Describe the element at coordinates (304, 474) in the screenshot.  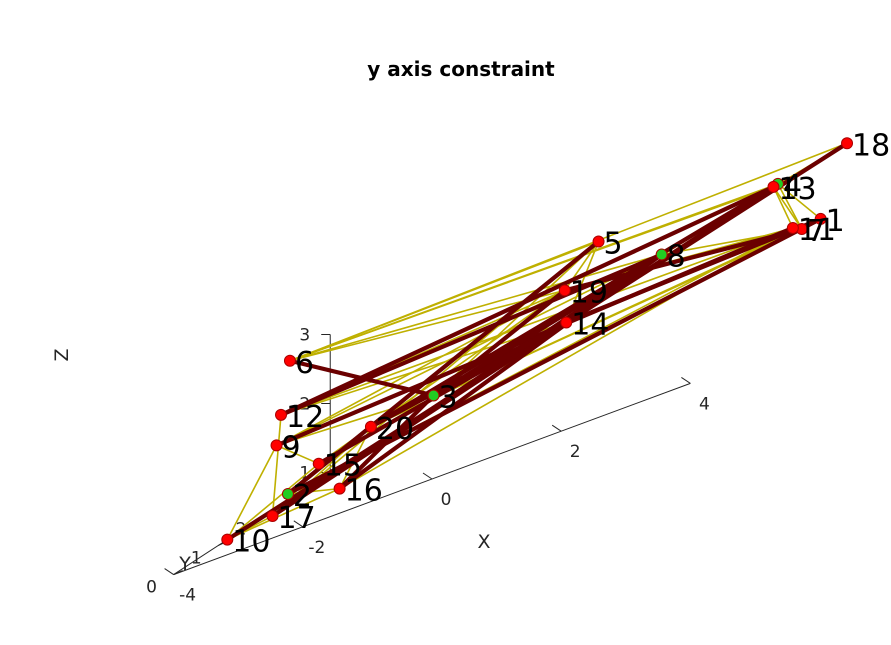
I see `z-tick-label: 1` at that location.